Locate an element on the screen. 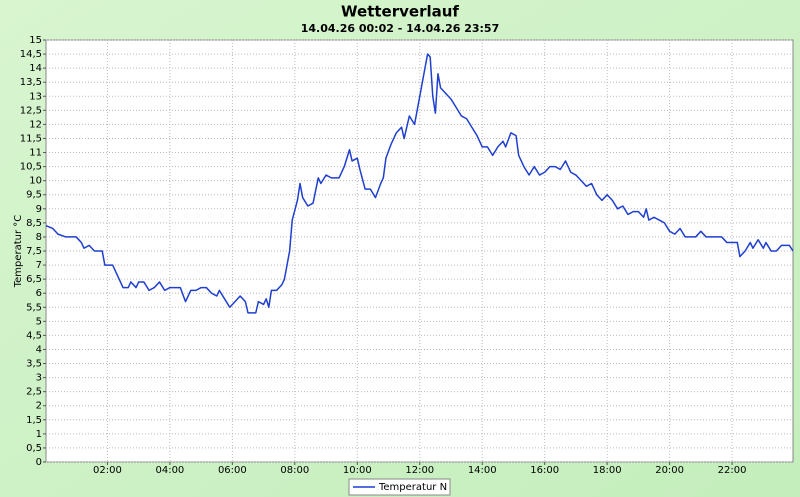 This screenshot has height=497, width=800. x-tick-label: 22:00 is located at coordinates (732, 470).